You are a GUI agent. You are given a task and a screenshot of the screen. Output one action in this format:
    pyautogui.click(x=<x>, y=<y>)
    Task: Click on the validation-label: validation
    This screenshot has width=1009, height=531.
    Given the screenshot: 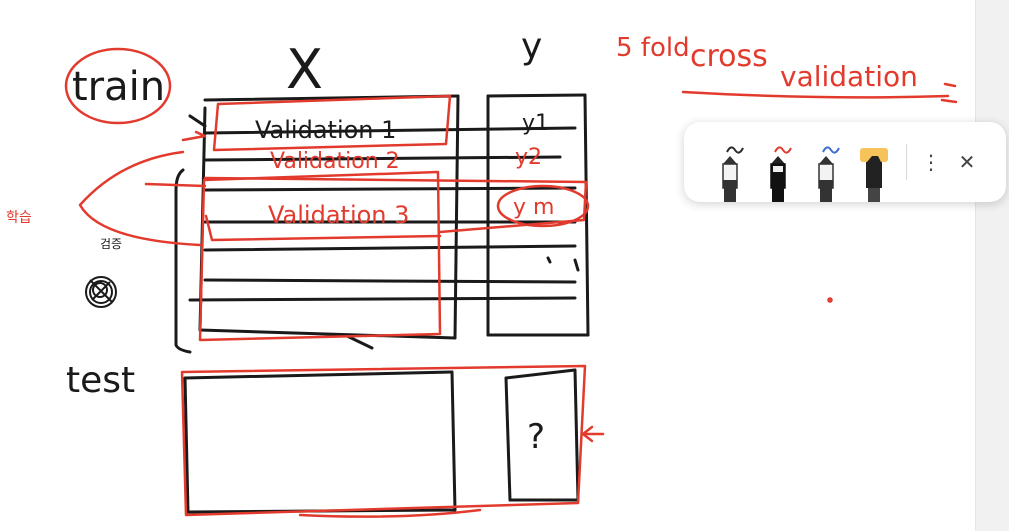 What is the action you would take?
    pyautogui.click(x=849, y=76)
    